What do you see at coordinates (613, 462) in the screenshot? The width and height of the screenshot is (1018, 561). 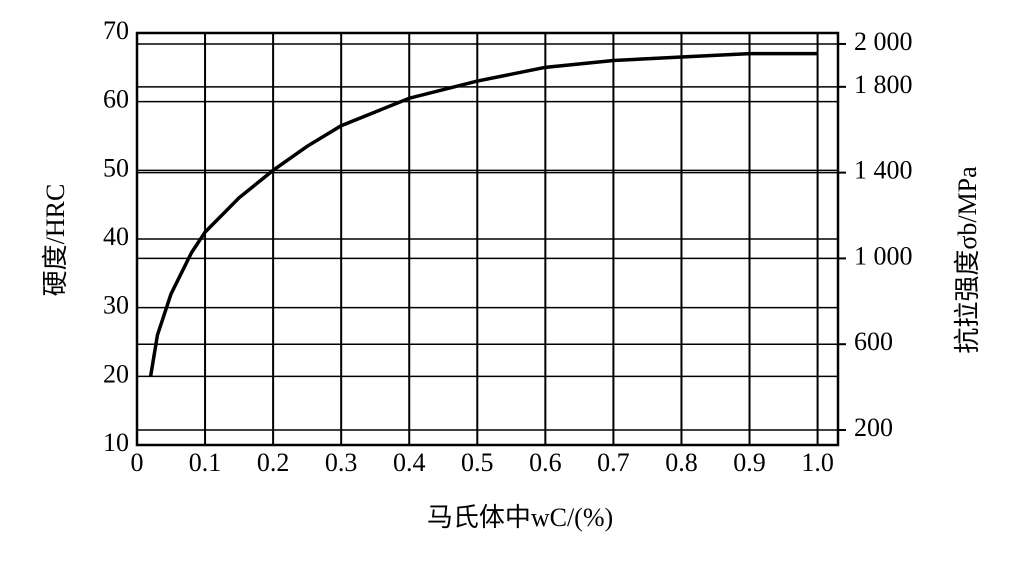 I see `x-tick-label: 0.7` at bounding box center [613, 462].